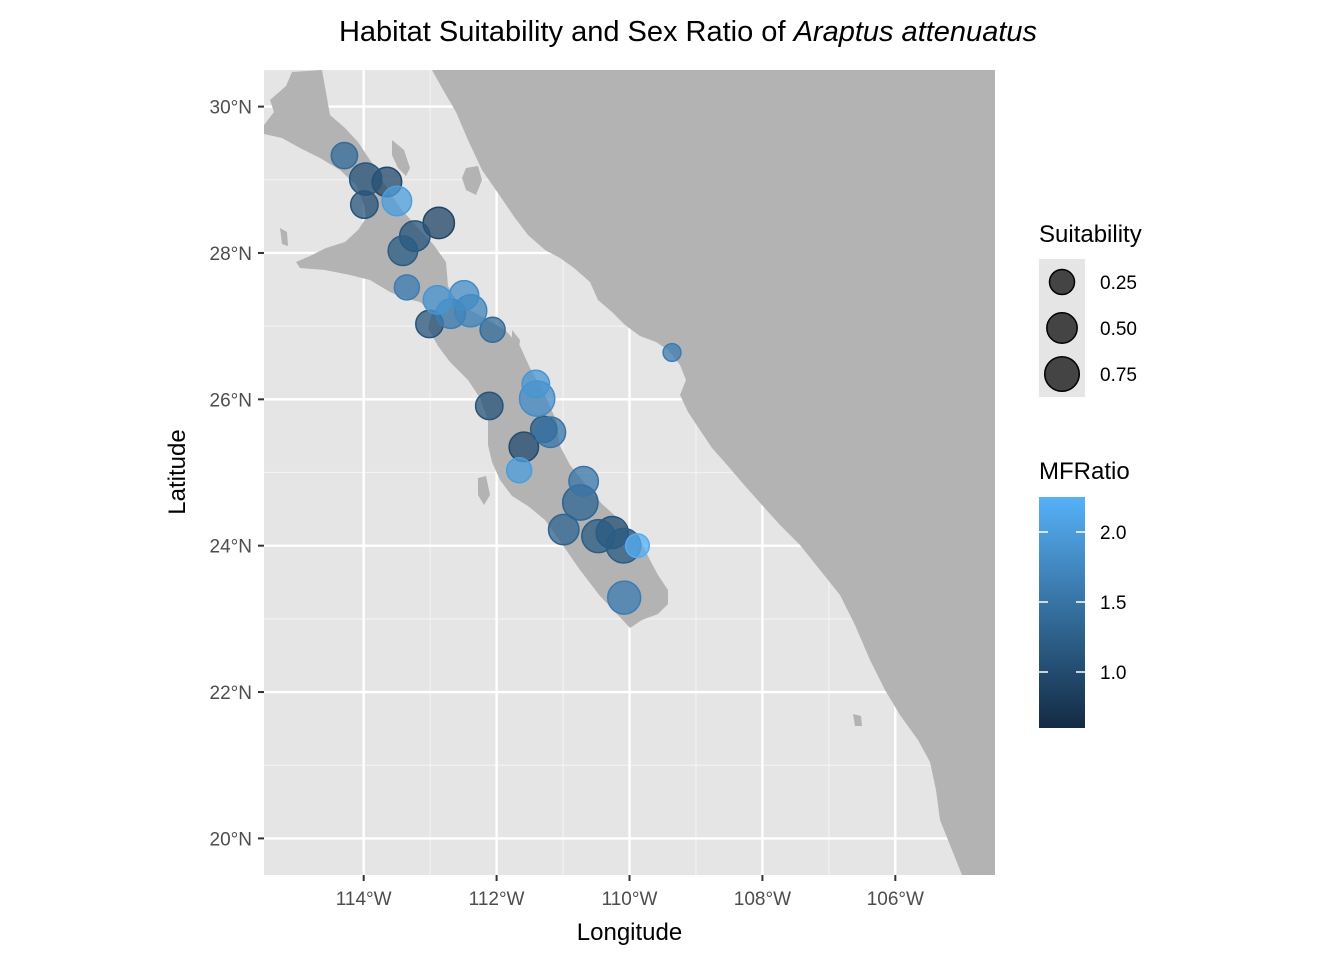  Describe the element at coordinates (364, 899) in the screenshot. I see `x-tick-label: 114°W` at that location.